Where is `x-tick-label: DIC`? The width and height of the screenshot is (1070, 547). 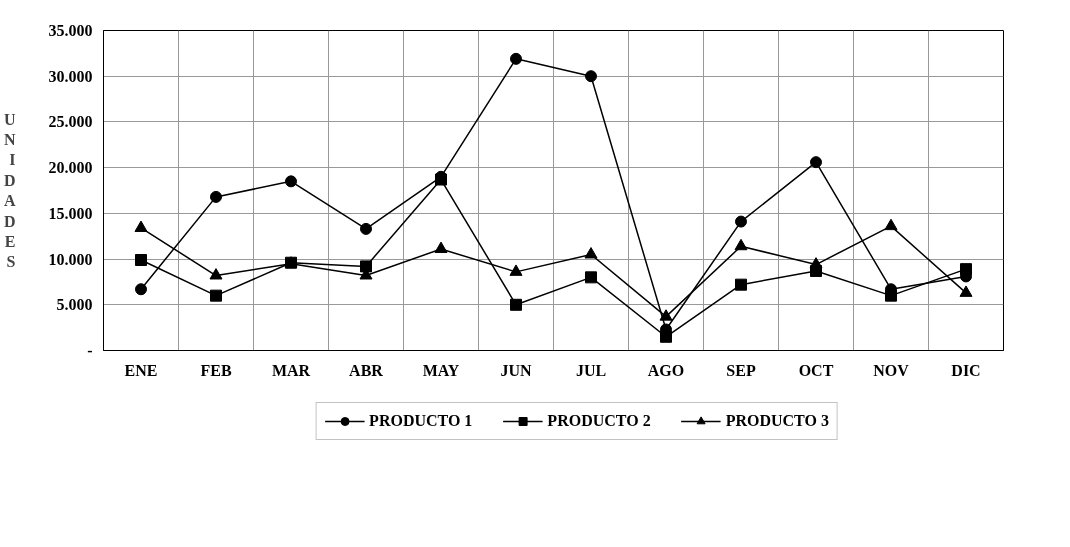
x-tick-label: DIC is located at coordinates (966, 370).